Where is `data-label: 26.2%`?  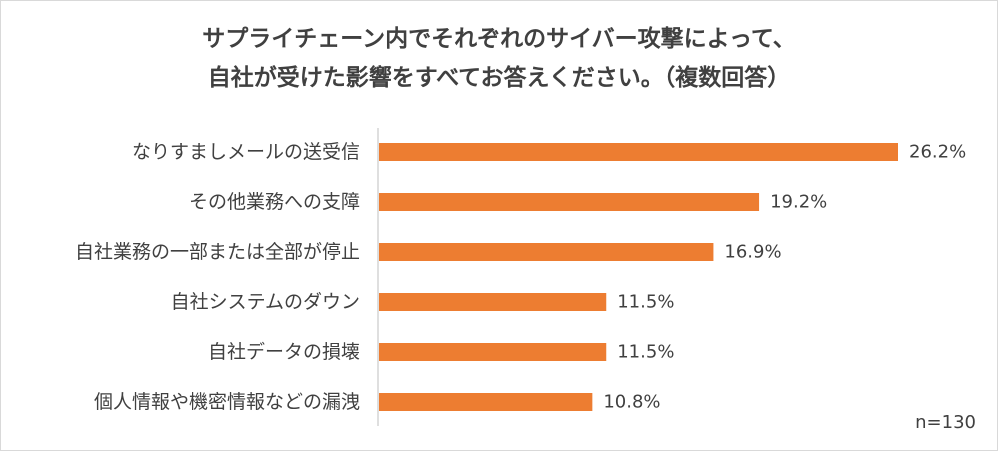 data-label: 26.2% is located at coordinates (937, 152).